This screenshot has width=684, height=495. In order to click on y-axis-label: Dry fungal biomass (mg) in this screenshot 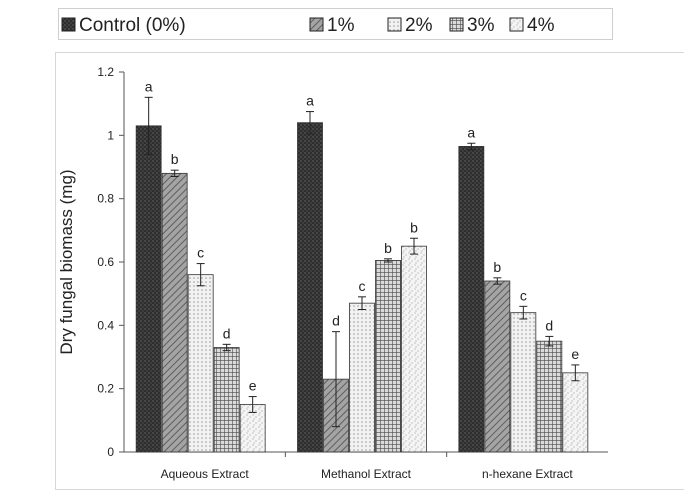, I will do `click(66, 261)`.